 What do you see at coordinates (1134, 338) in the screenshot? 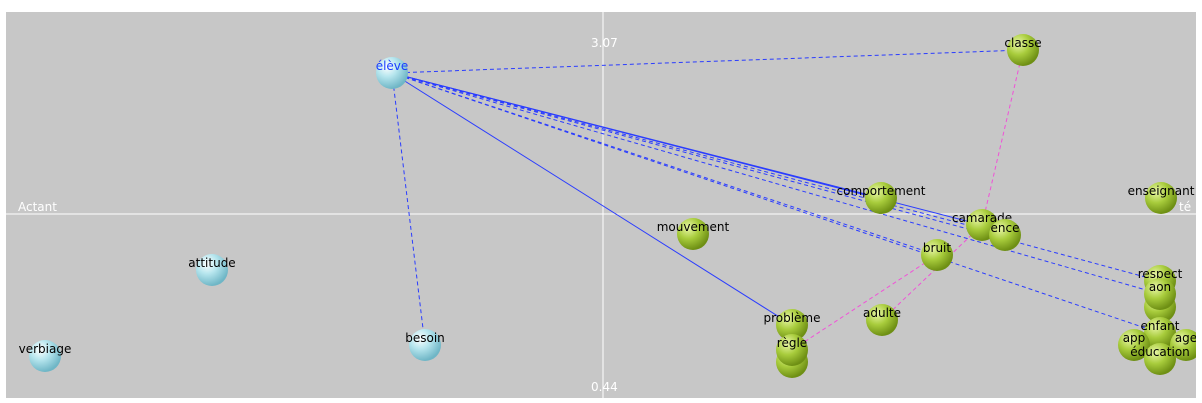
I see `node-label: app` at bounding box center [1134, 338].